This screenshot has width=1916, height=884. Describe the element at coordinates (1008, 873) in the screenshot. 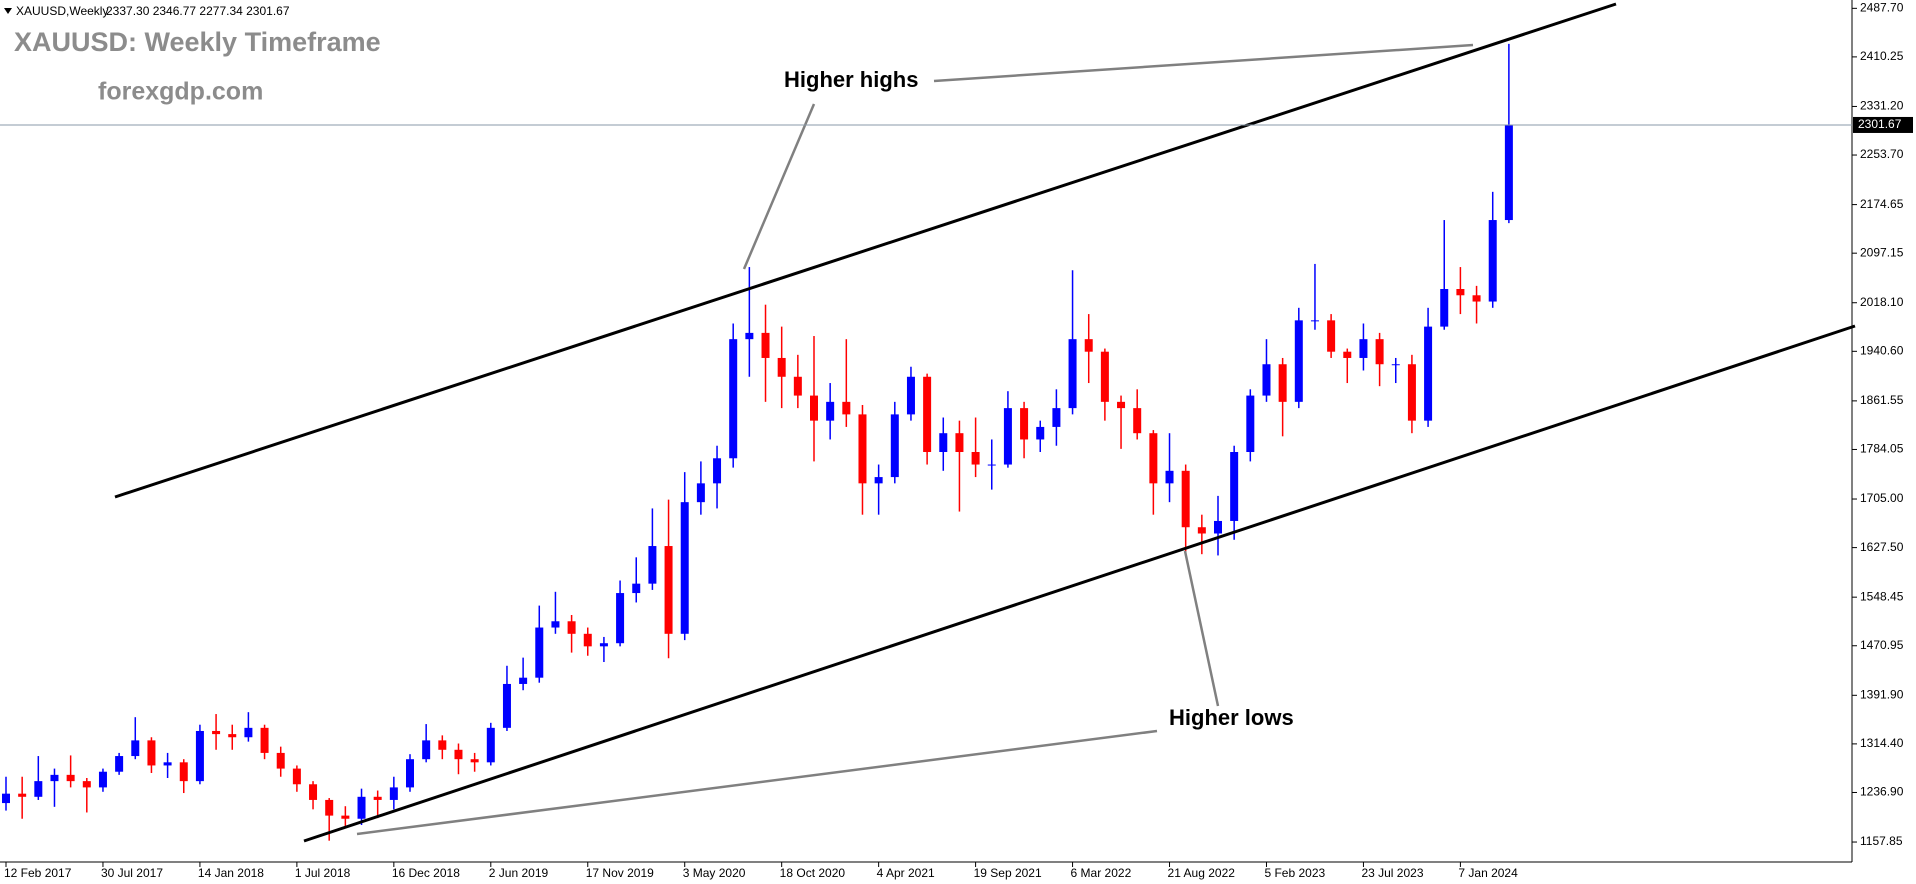

I see `x-tick-label: 19 Sep 2021` at that location.